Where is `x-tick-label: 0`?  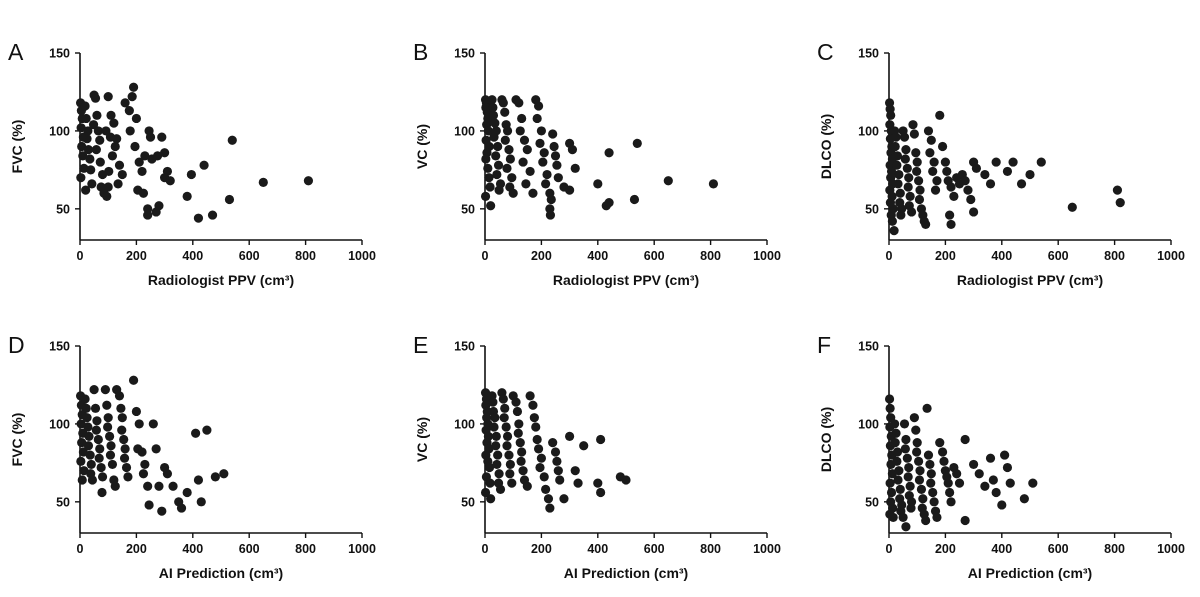
x-tick-label: 0 is located at coordinates (889, 256).